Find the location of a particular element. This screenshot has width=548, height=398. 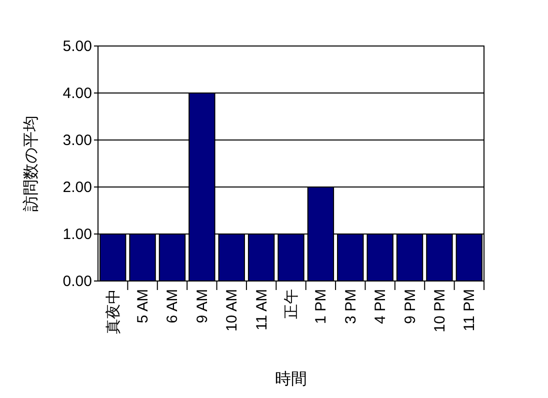

x-tick-label: 11 AM is located at coordinates (261, 309).